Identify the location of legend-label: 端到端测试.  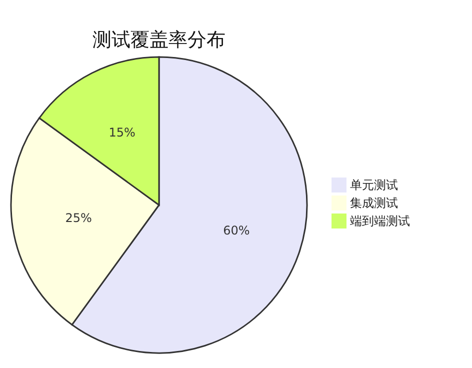
(380, 221).